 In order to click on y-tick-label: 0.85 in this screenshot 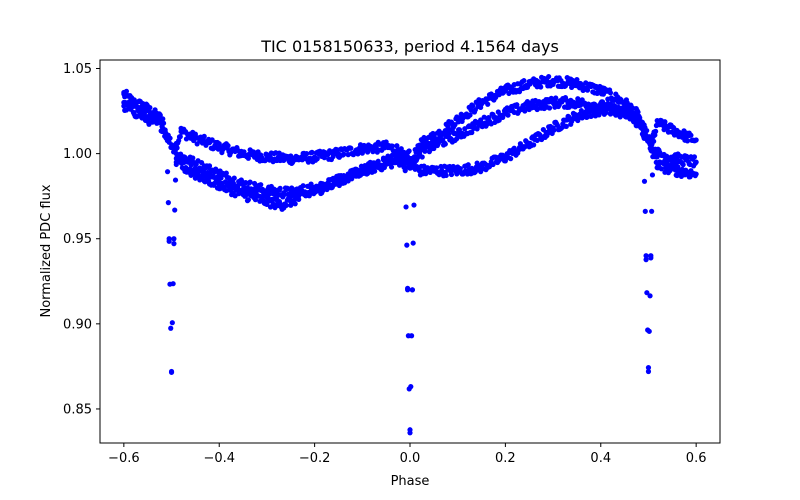, I will do `click(77, 409)`.